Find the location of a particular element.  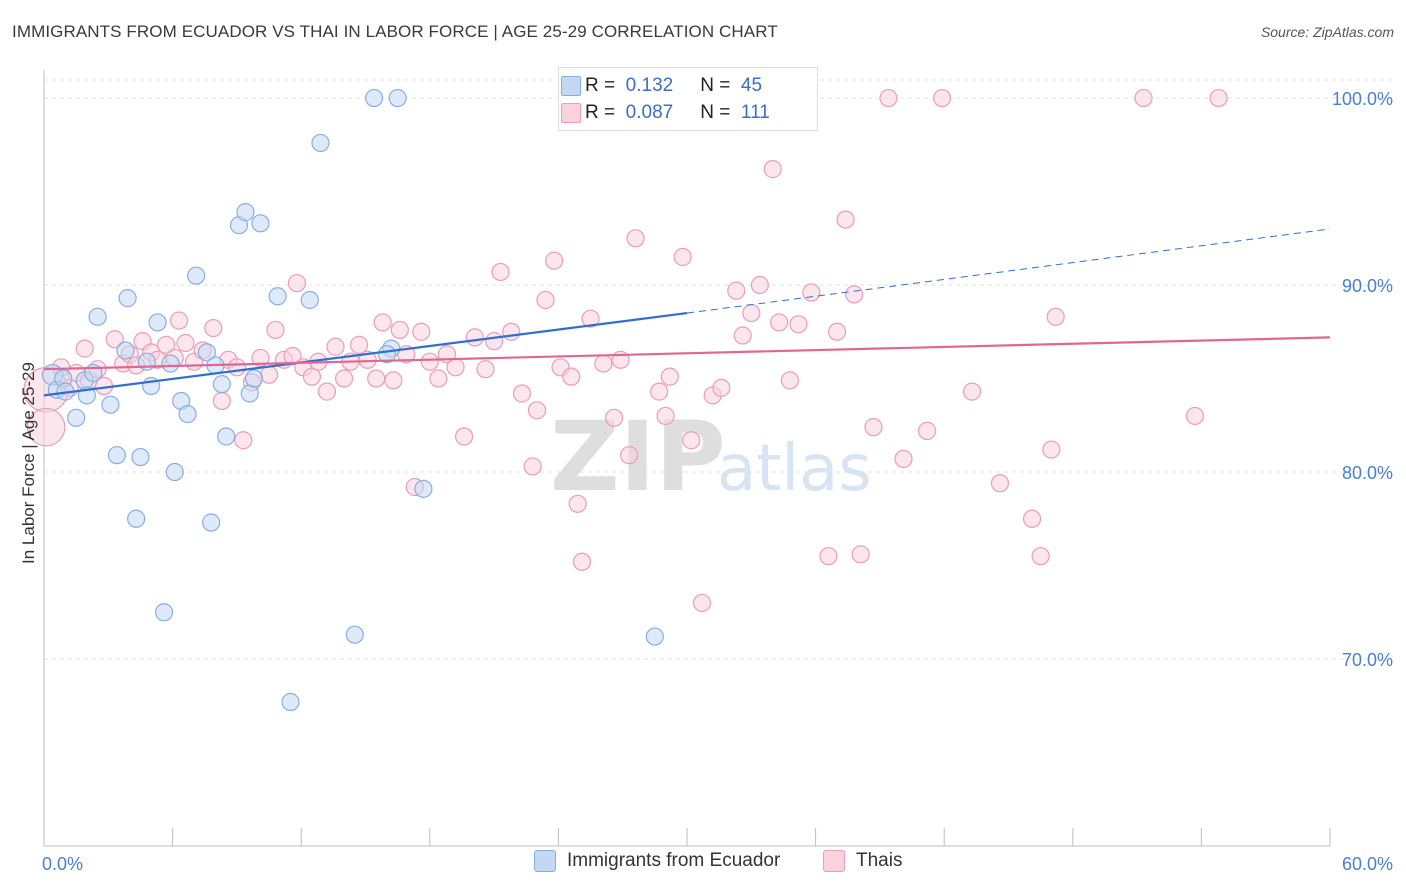

ecuador-trend-extension is located at coordinates (1008, 271).